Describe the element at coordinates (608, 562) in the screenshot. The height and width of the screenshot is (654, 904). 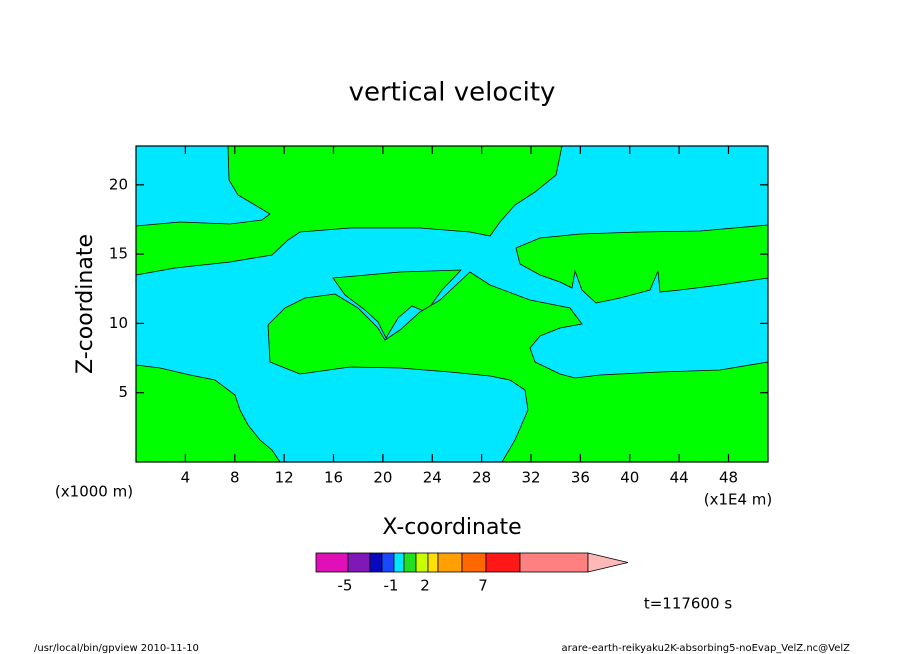
I see `colorbar-extension` at that location.